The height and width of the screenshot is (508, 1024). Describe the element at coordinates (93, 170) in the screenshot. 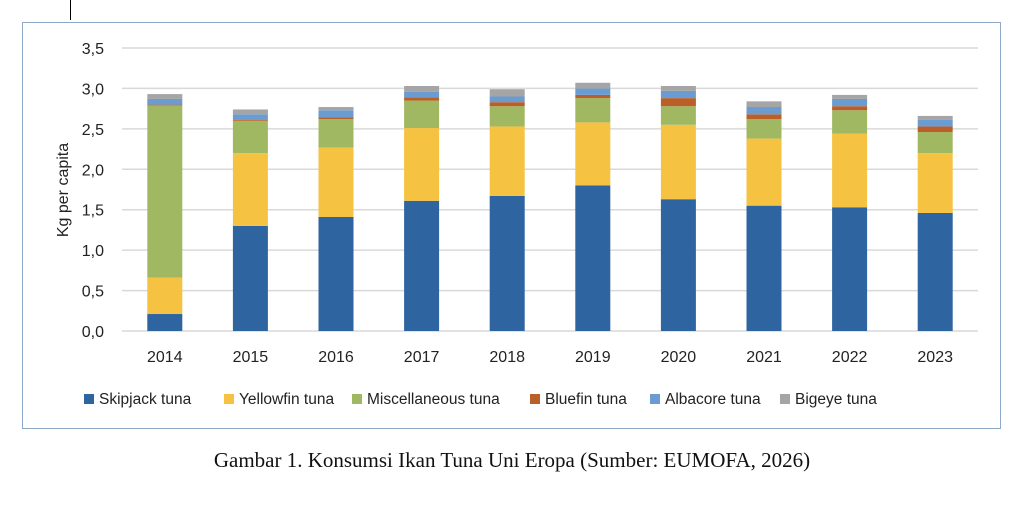

I see `y-tick-label: 2,0` at that location.